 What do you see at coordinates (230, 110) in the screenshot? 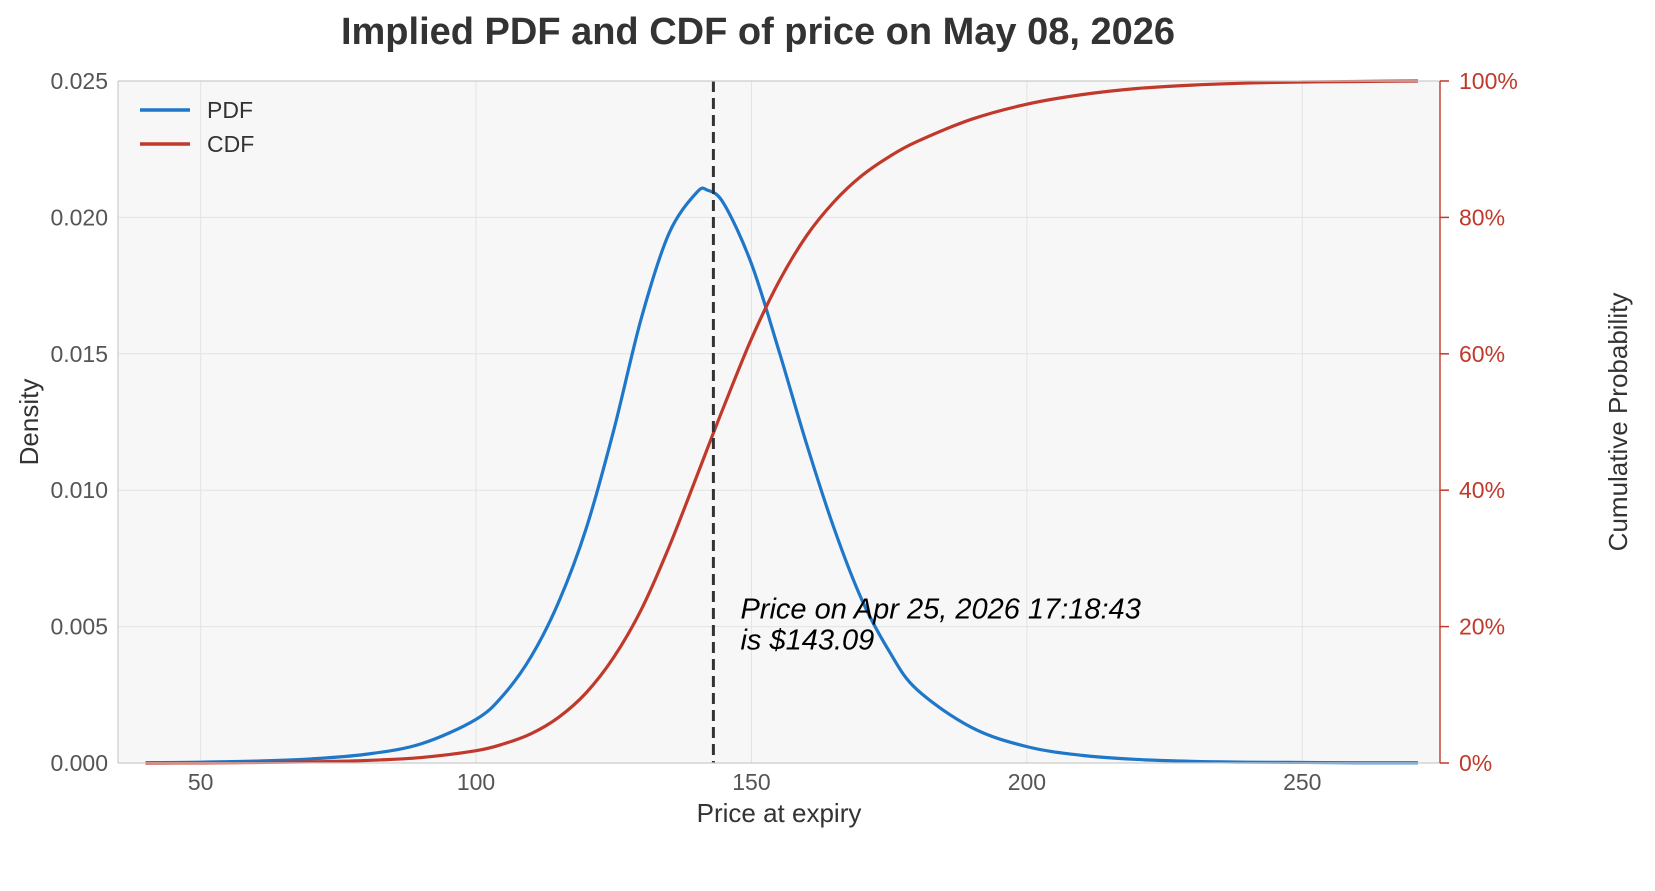
I see `legend-pdf-label: PDF` at bounding box center [230, 110].